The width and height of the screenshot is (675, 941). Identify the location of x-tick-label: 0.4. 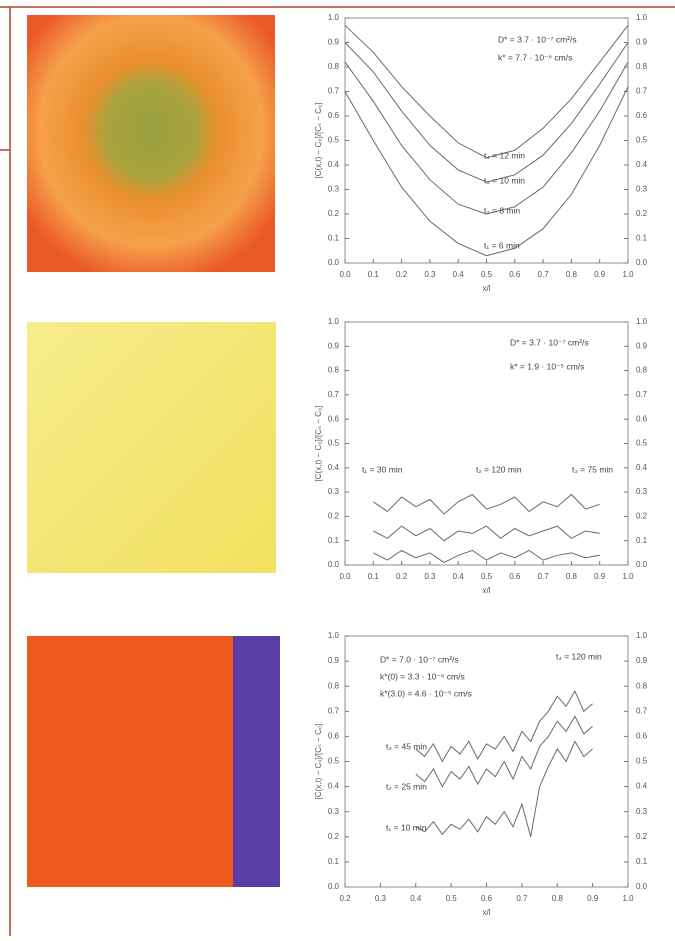
(459, 576).